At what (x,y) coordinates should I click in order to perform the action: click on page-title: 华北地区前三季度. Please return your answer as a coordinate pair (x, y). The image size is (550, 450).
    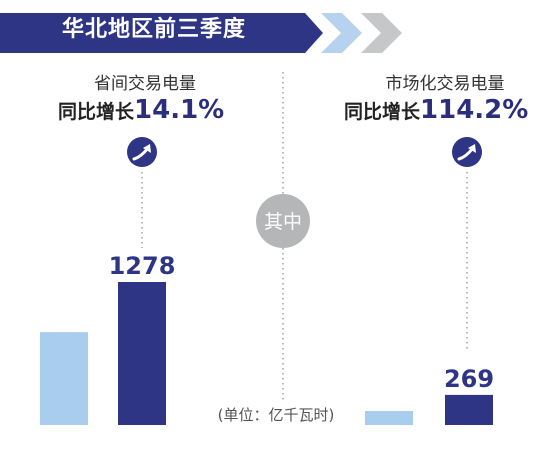
    Looking at the image, I should click on (154, 29).